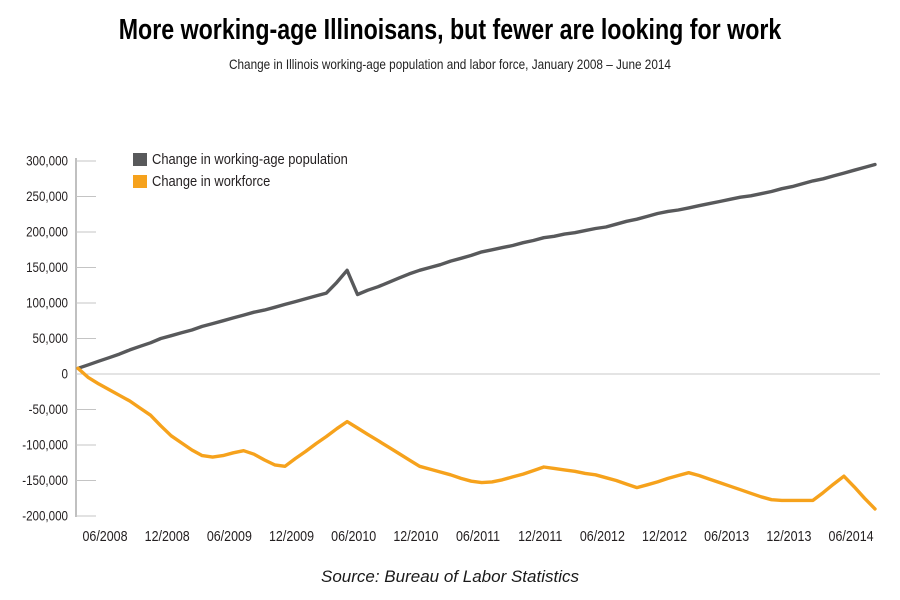  Describe the element at coordinates (65, 374) in the screenshot. I see `y-axis-label: 0` at that location.